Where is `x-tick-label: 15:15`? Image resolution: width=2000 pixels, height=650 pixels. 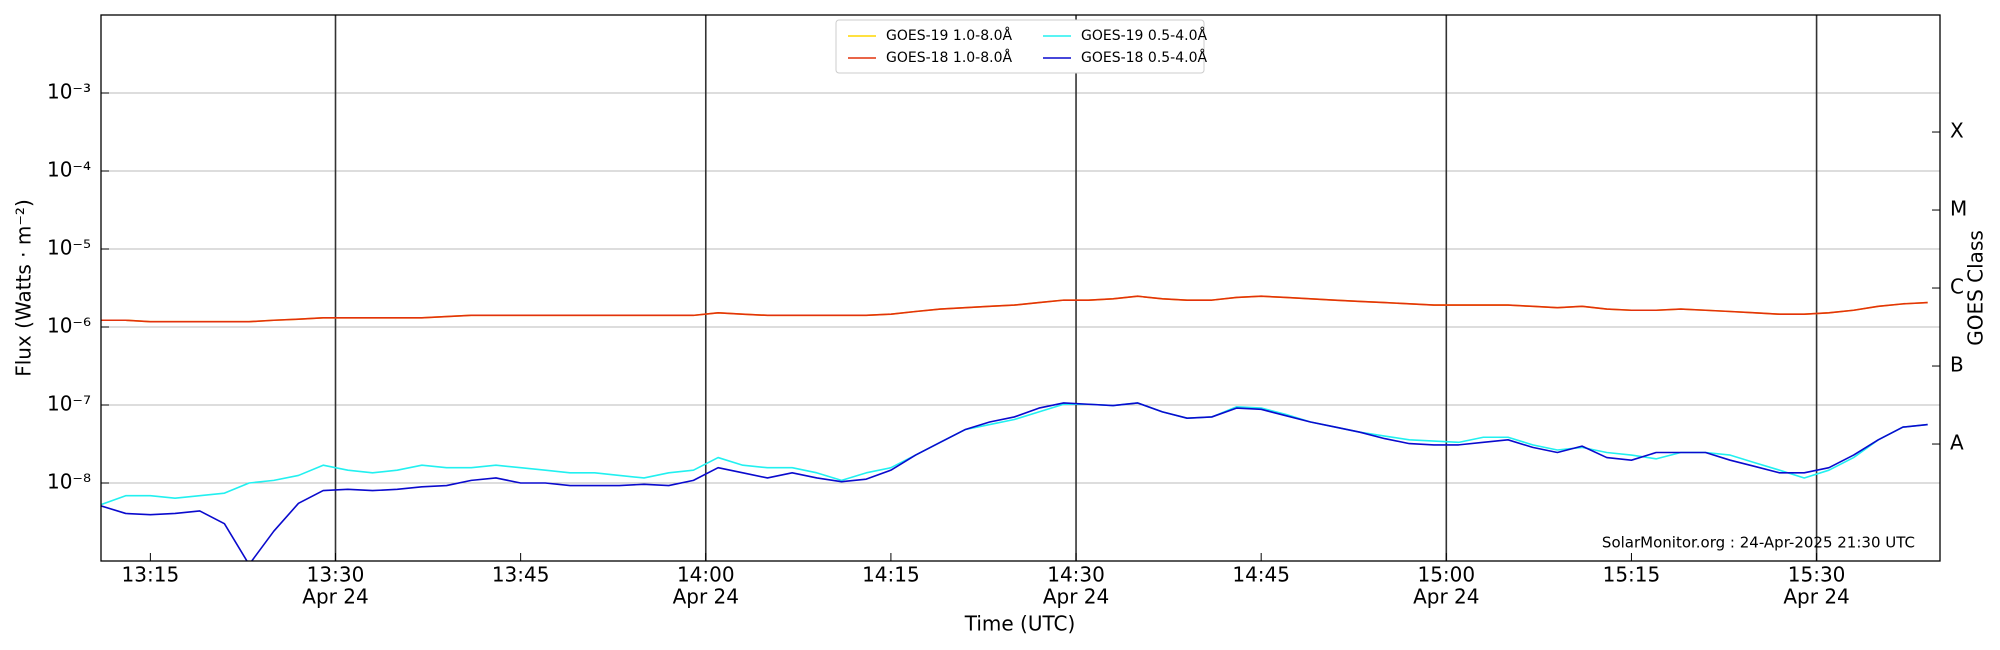
x-tick-label: 15:15 is located at coordinates (1632, 575).